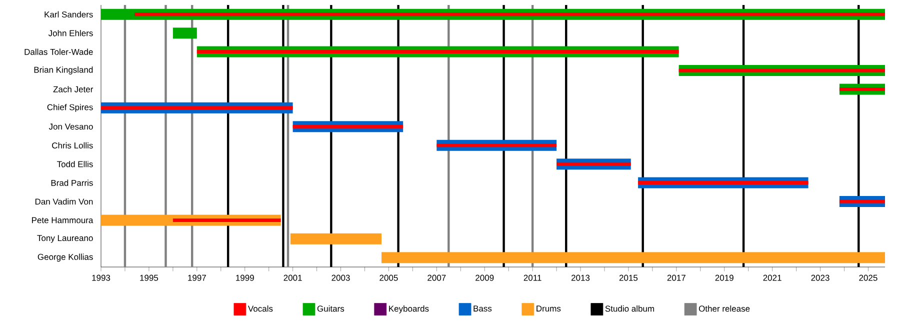 The height and width of the screenshot is (325, 900). I want to click on y-tick-label: George Kollias, so click(65, 258).